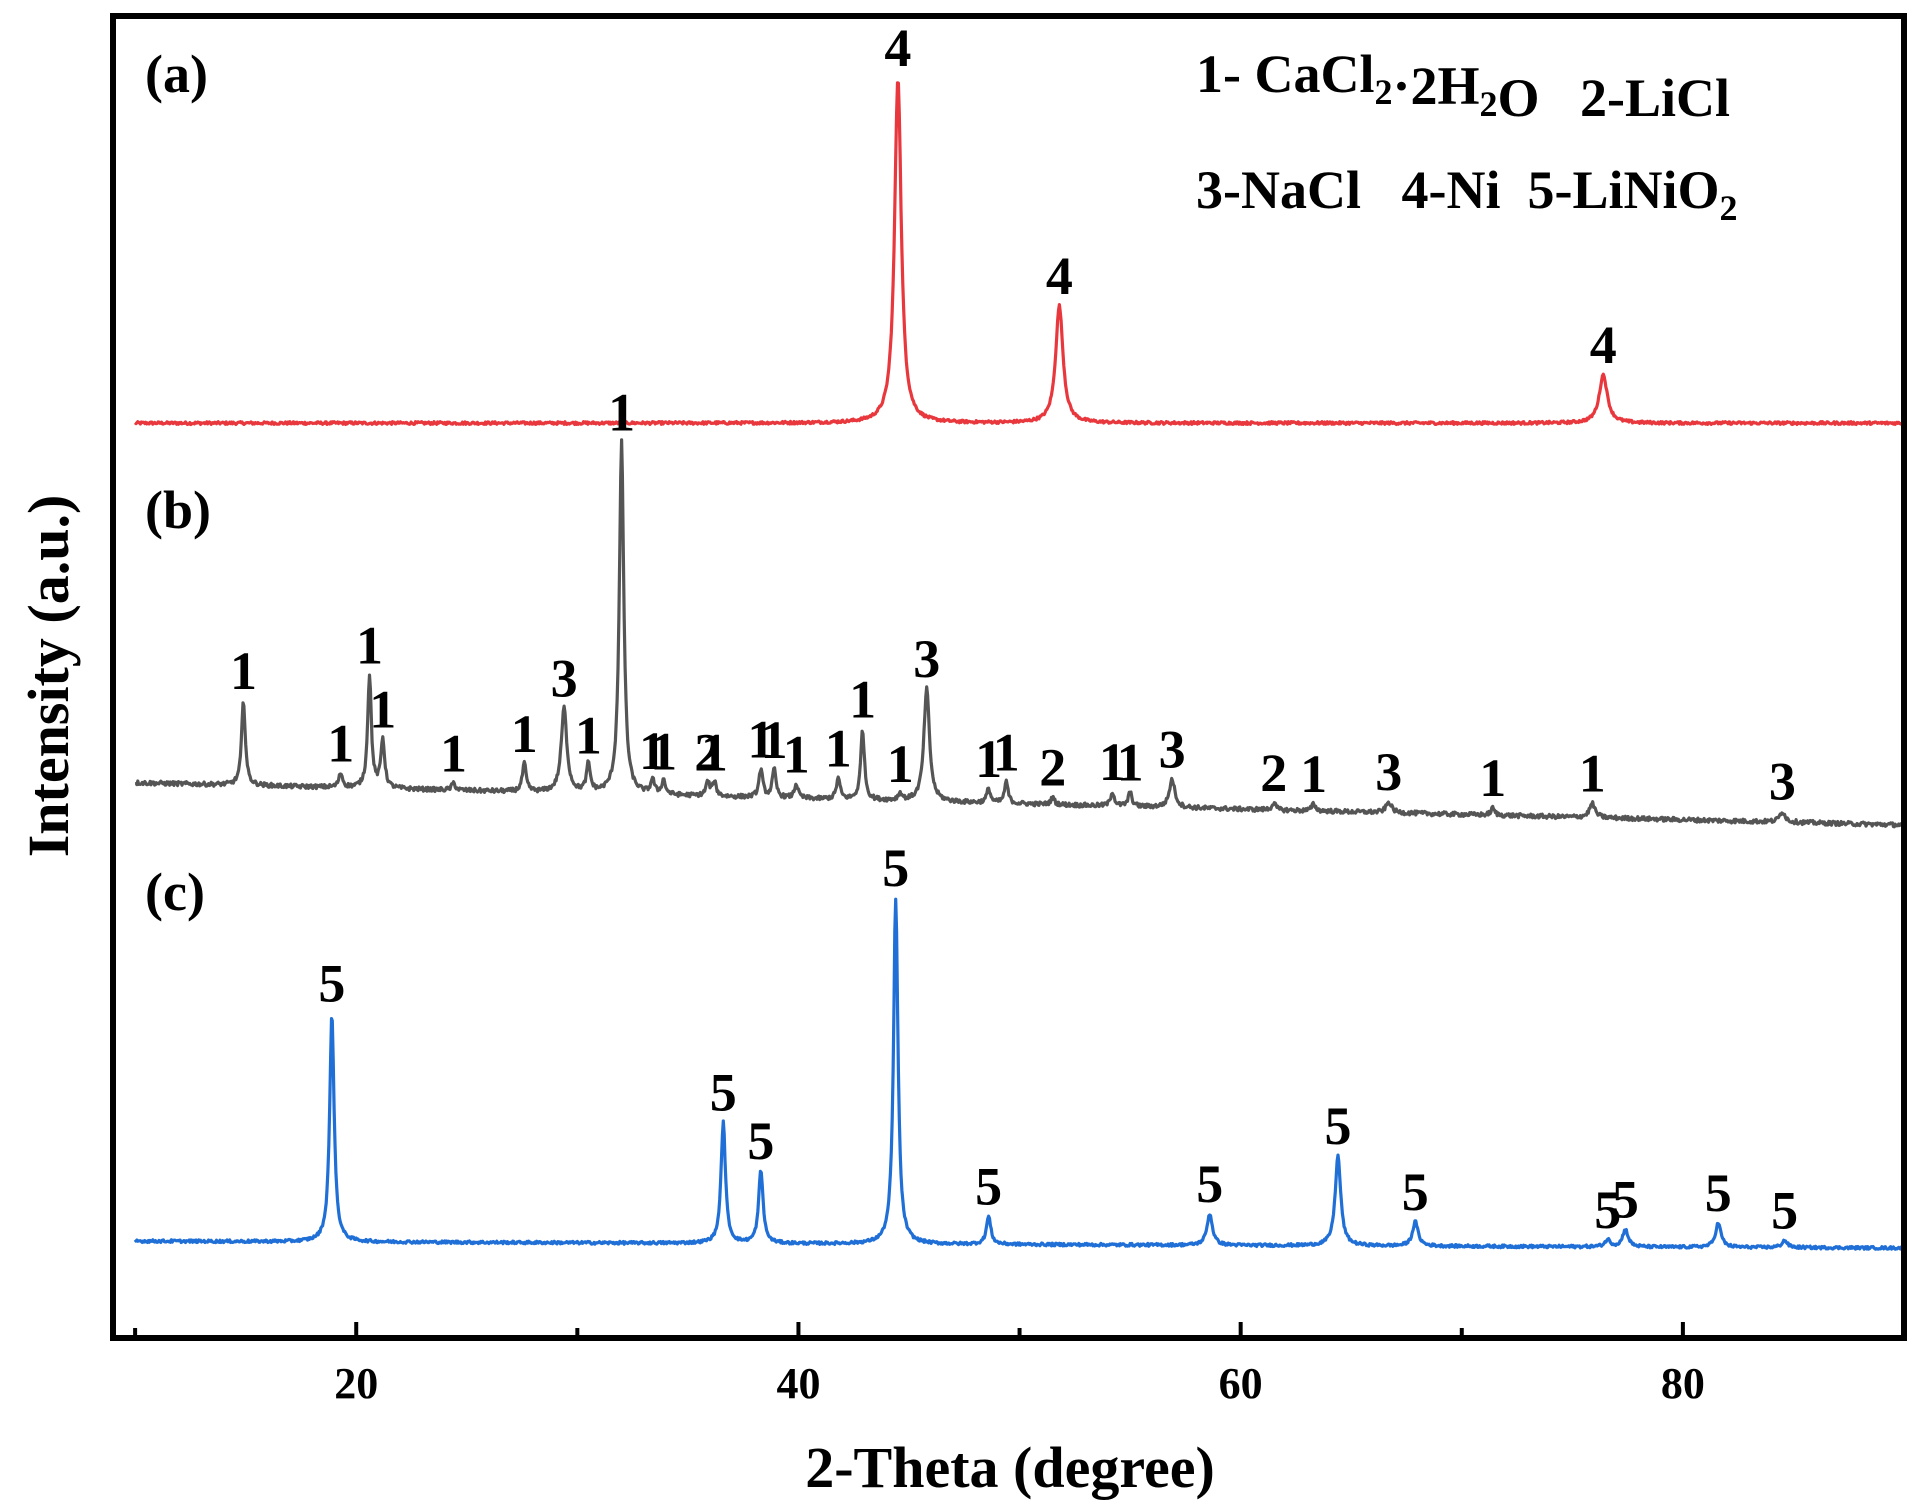 This screenshot has width=1926, height=1505. Describe the element at coordinates (1784, 1211) in the screenshot. I see `peak-label-3-12: 5` at that location.